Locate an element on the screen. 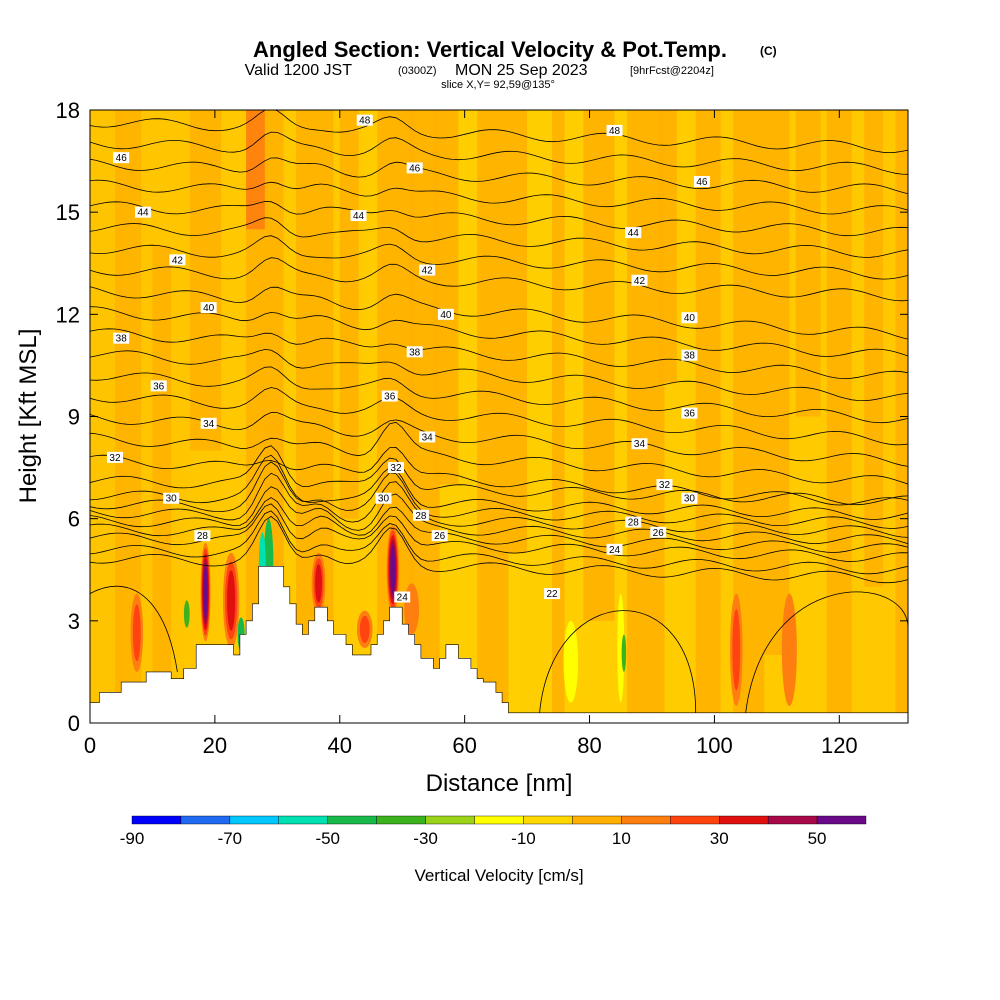 The height and width of the screenshot is (1000, 1000). title-unit: (C) is located at coordinates (768, 51).